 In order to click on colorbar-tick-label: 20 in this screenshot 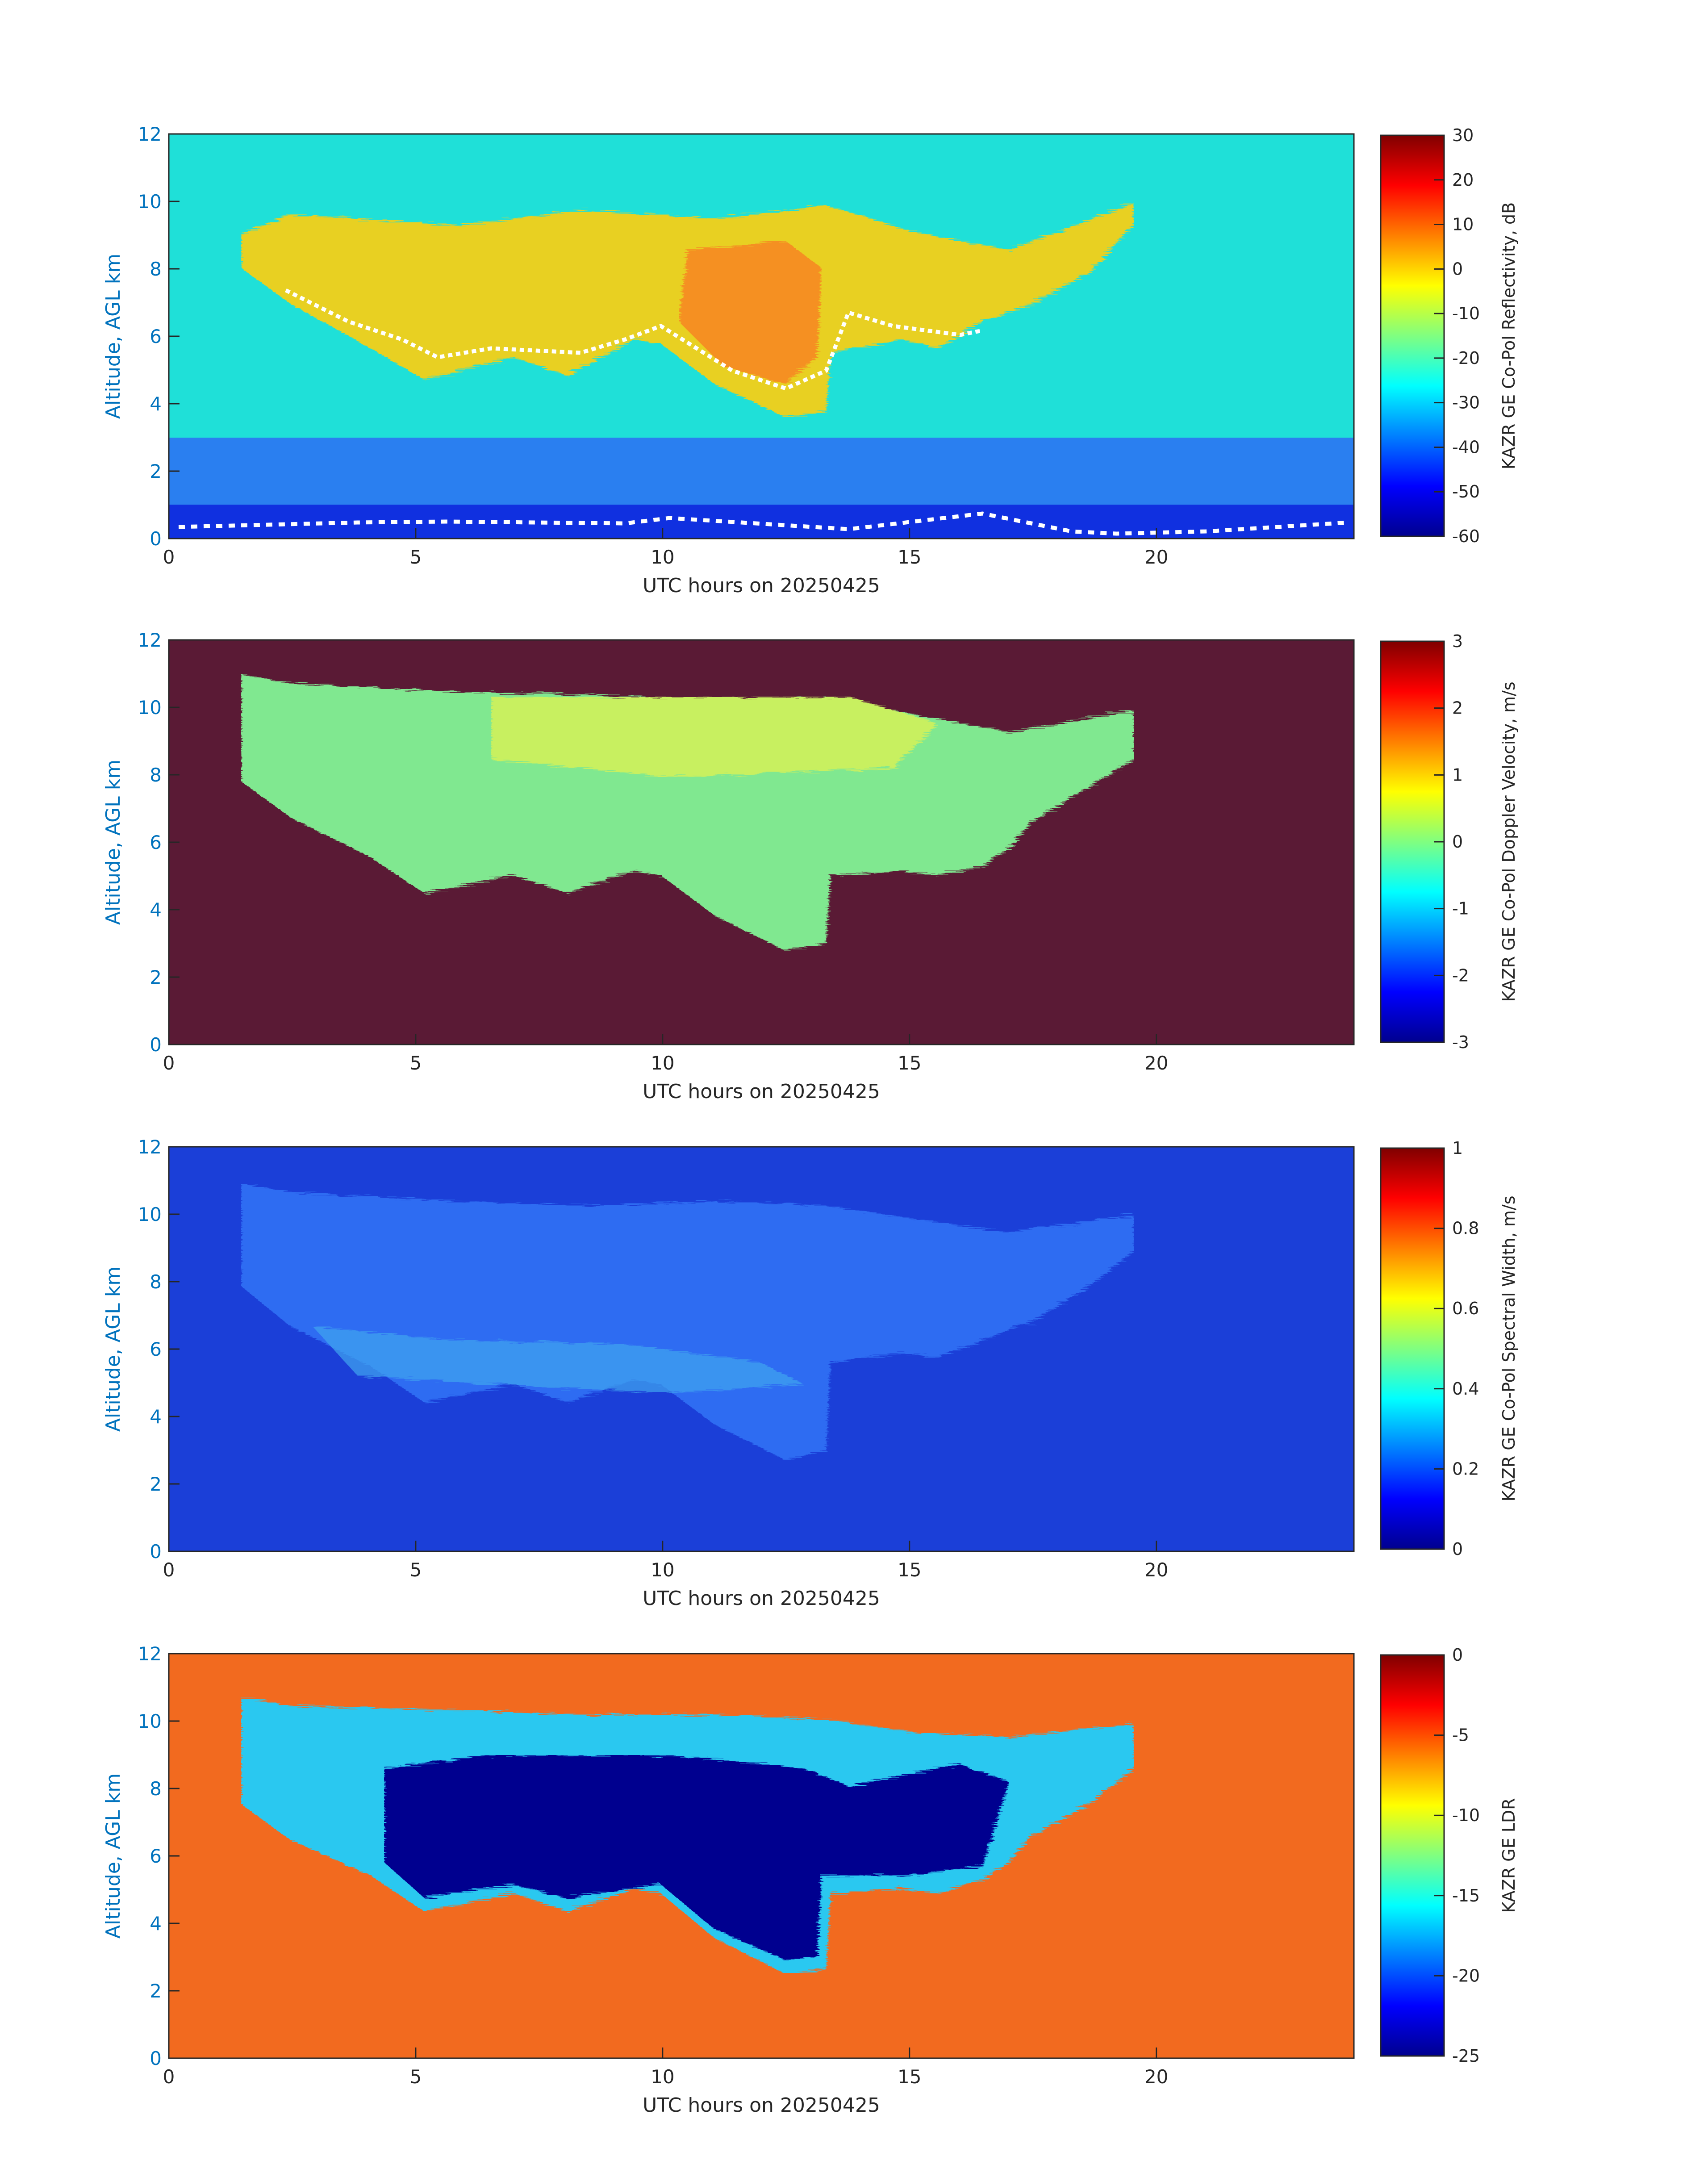, I will do `click(1463, 180)`.